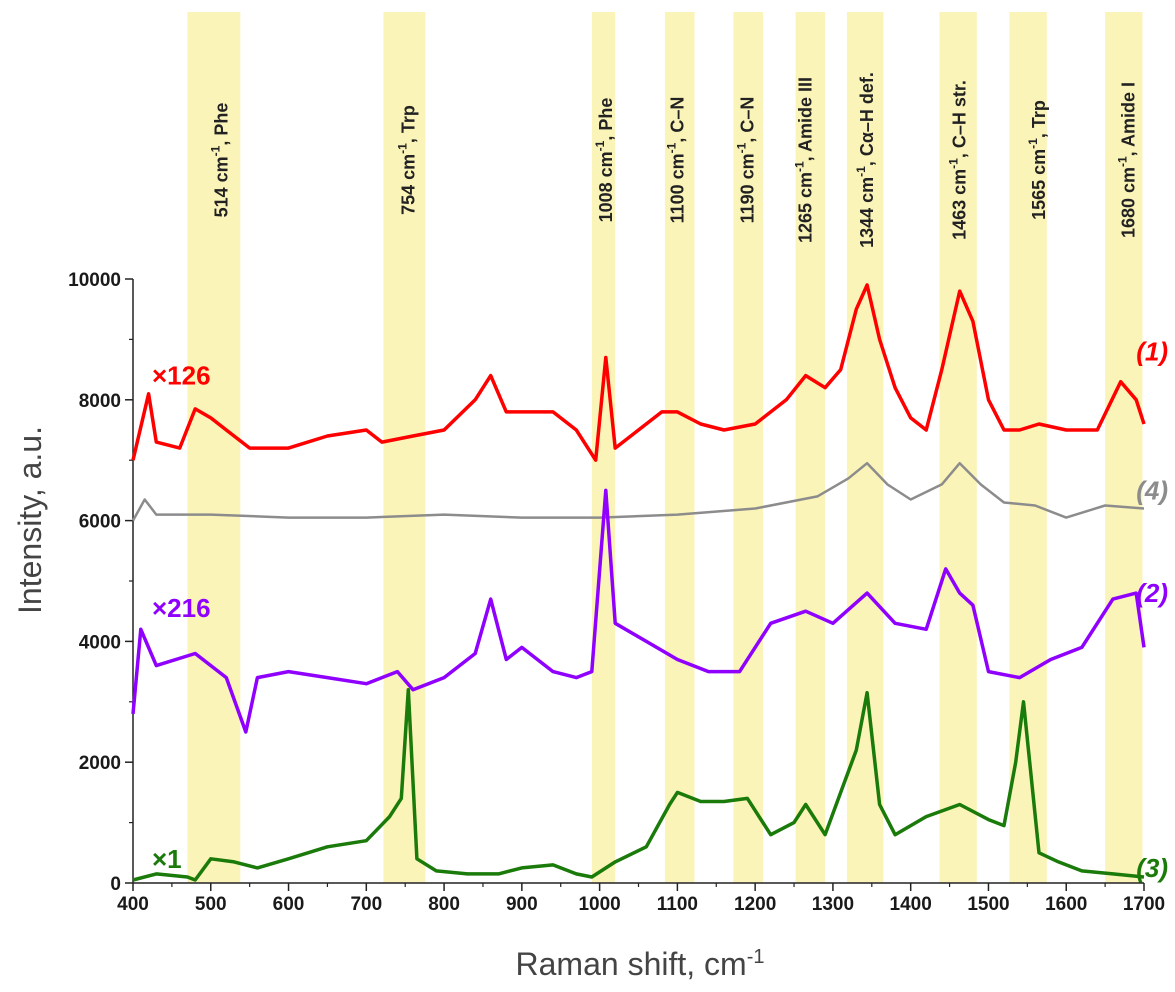 The width and height of the screenshot is (1175, 992). Describe the element at coordinates (745, 160) in the screenshot. I see `band-label-1190: 1190 cm-1, C–N` at that location.